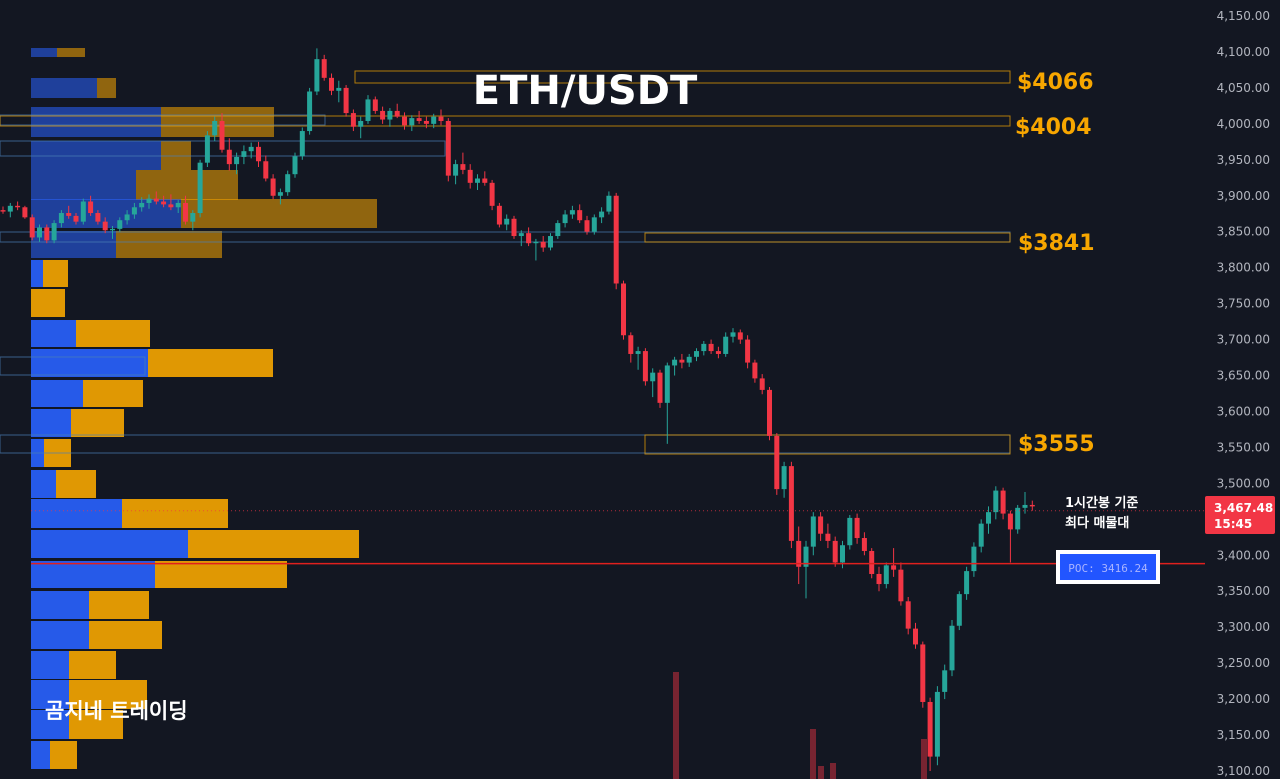 The width and height of the screenshot is (1280, 779). What do you see at coordinates (1101, 503) in the screenshot?
I see `annotation-line-1: 1시간봉 기준` at bounding box center [1101, 503].